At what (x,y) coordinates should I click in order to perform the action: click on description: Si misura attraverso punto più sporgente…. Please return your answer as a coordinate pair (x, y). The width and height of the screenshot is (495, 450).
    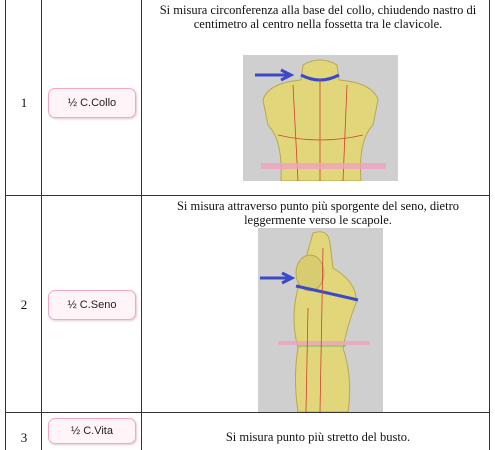
    Looking at the image, I should click on (317, 213).